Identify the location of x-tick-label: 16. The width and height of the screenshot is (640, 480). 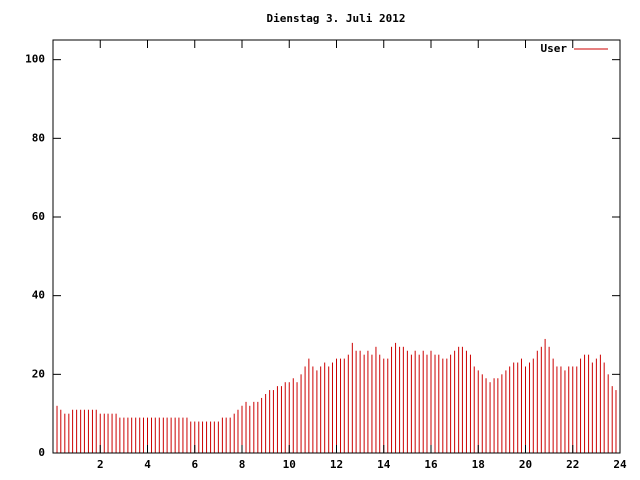
(431, 464).